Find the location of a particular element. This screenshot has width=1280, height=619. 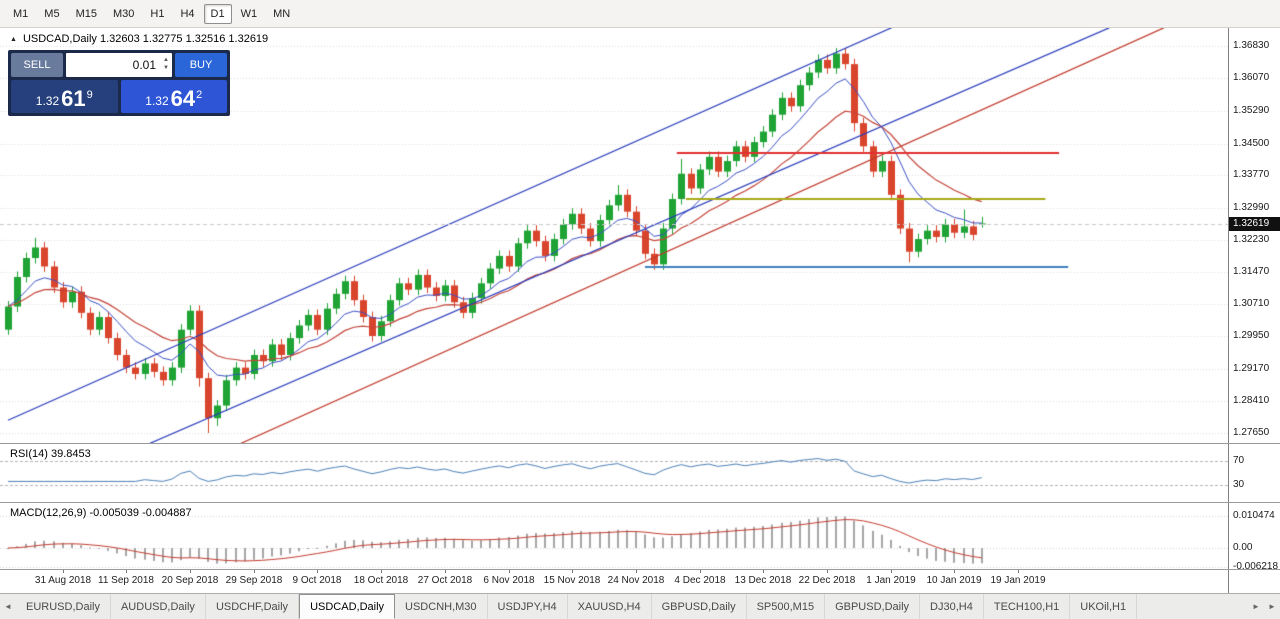

rsi-indicator-panel: RSI(14) 39.8453 is located at coordinates (614, 473).